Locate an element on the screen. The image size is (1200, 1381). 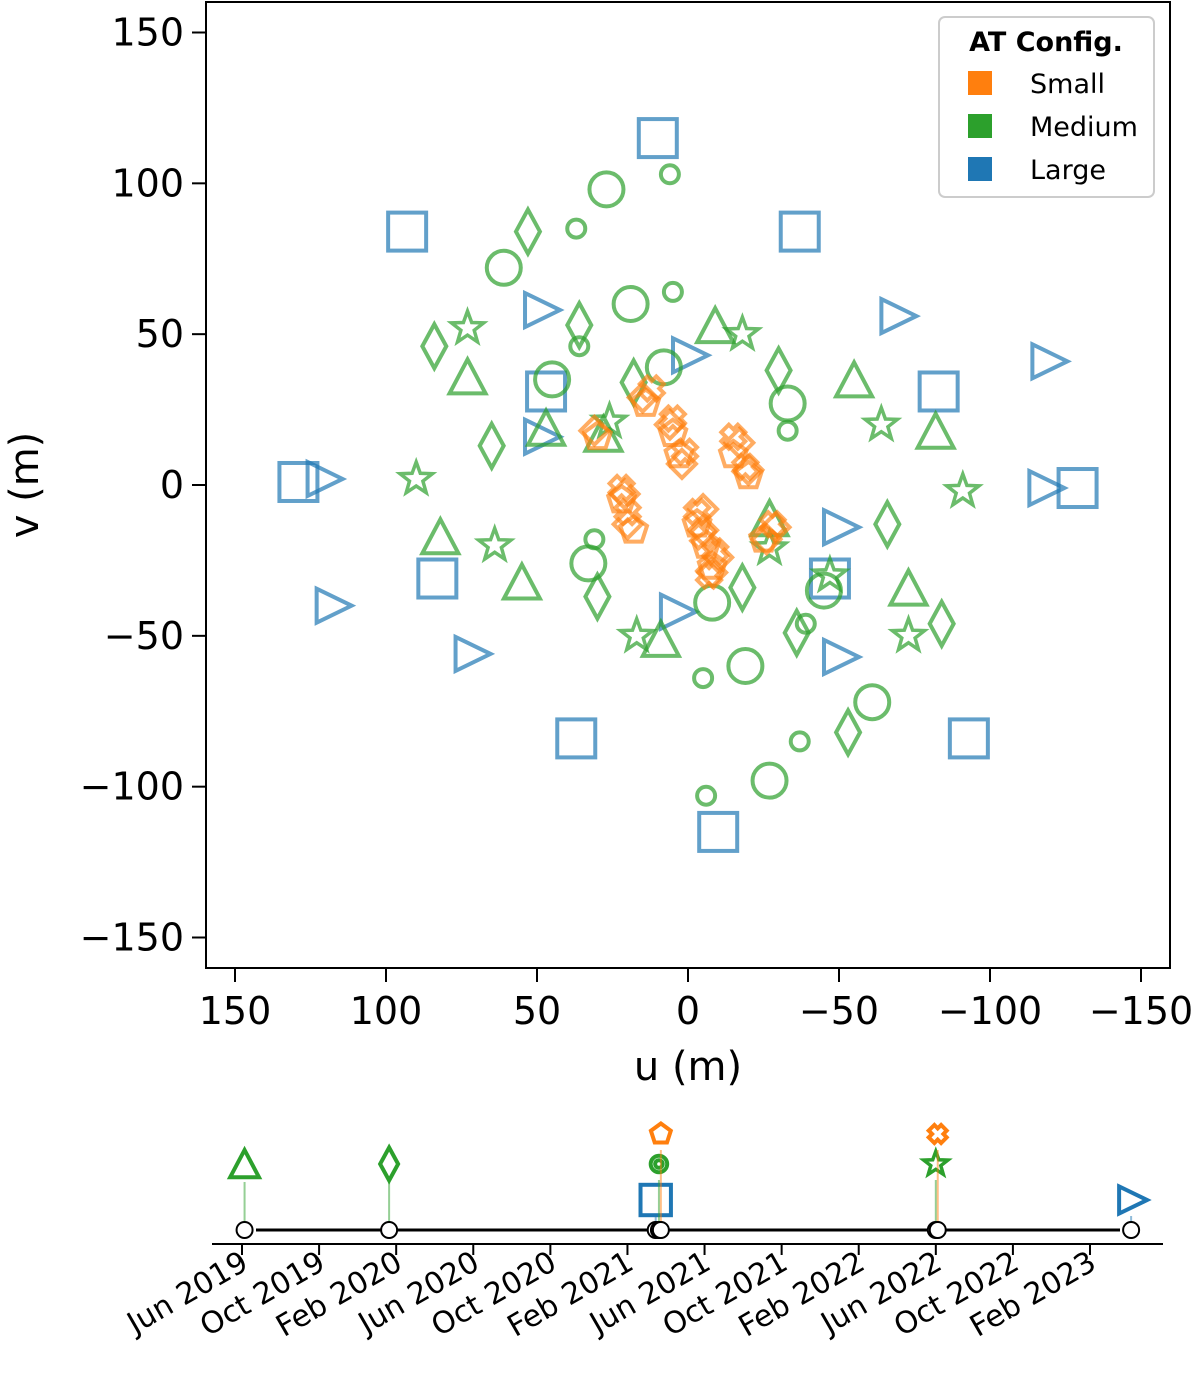
timeline-event-triangle-right is located at coordinates (1134, 1200).